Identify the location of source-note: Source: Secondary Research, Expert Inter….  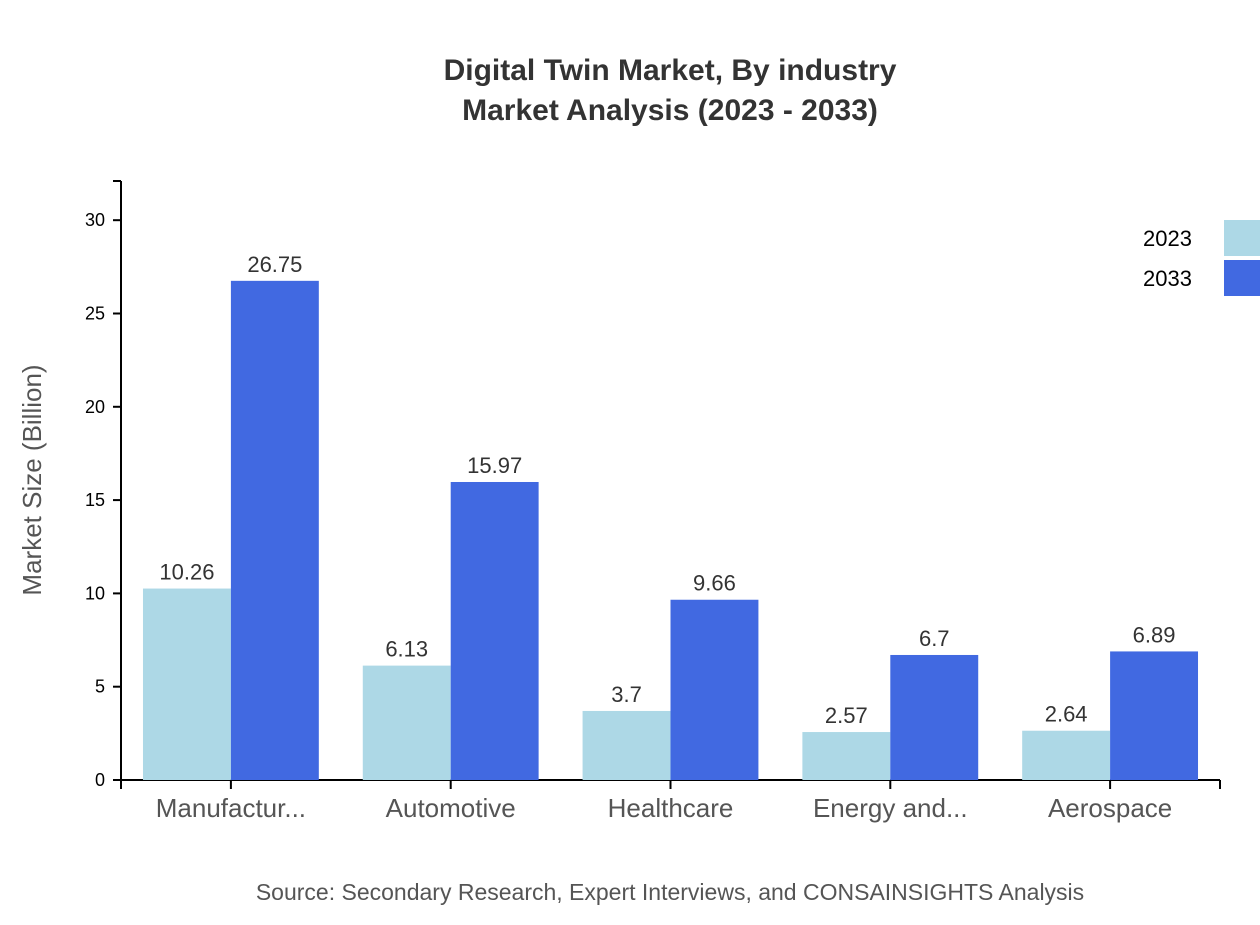
(670, 892).